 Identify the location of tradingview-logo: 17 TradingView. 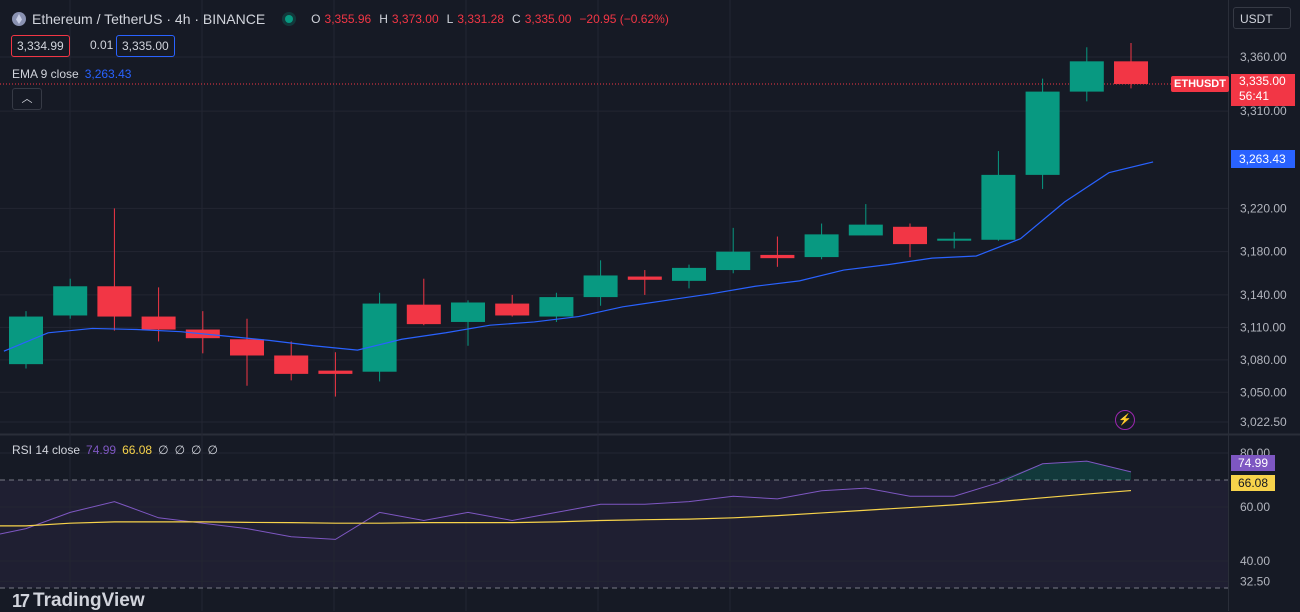
(78, 601).